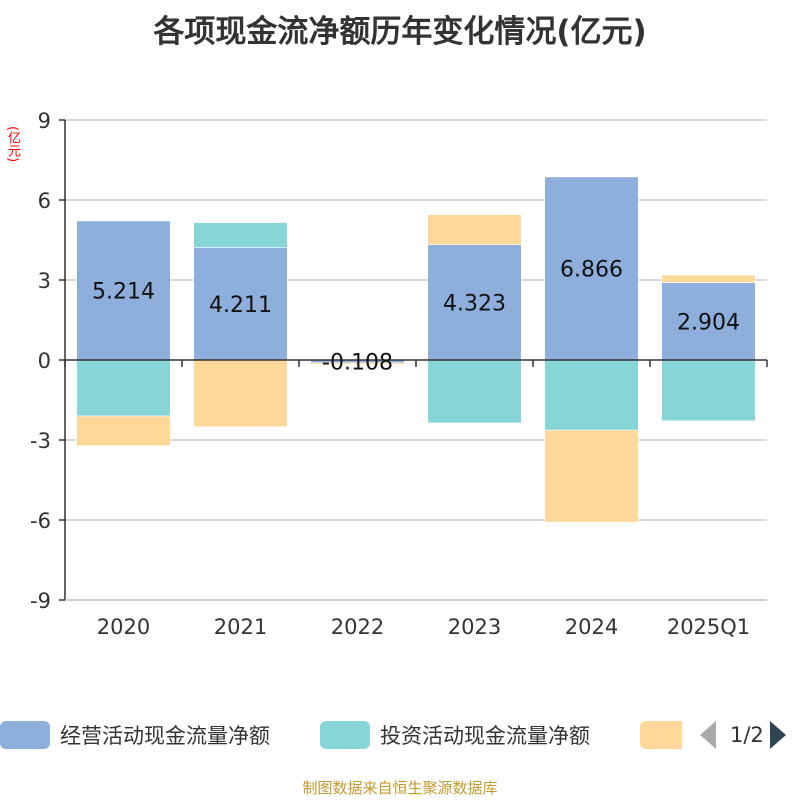  I want to click on data-label: -0.108, so click(357, 362).